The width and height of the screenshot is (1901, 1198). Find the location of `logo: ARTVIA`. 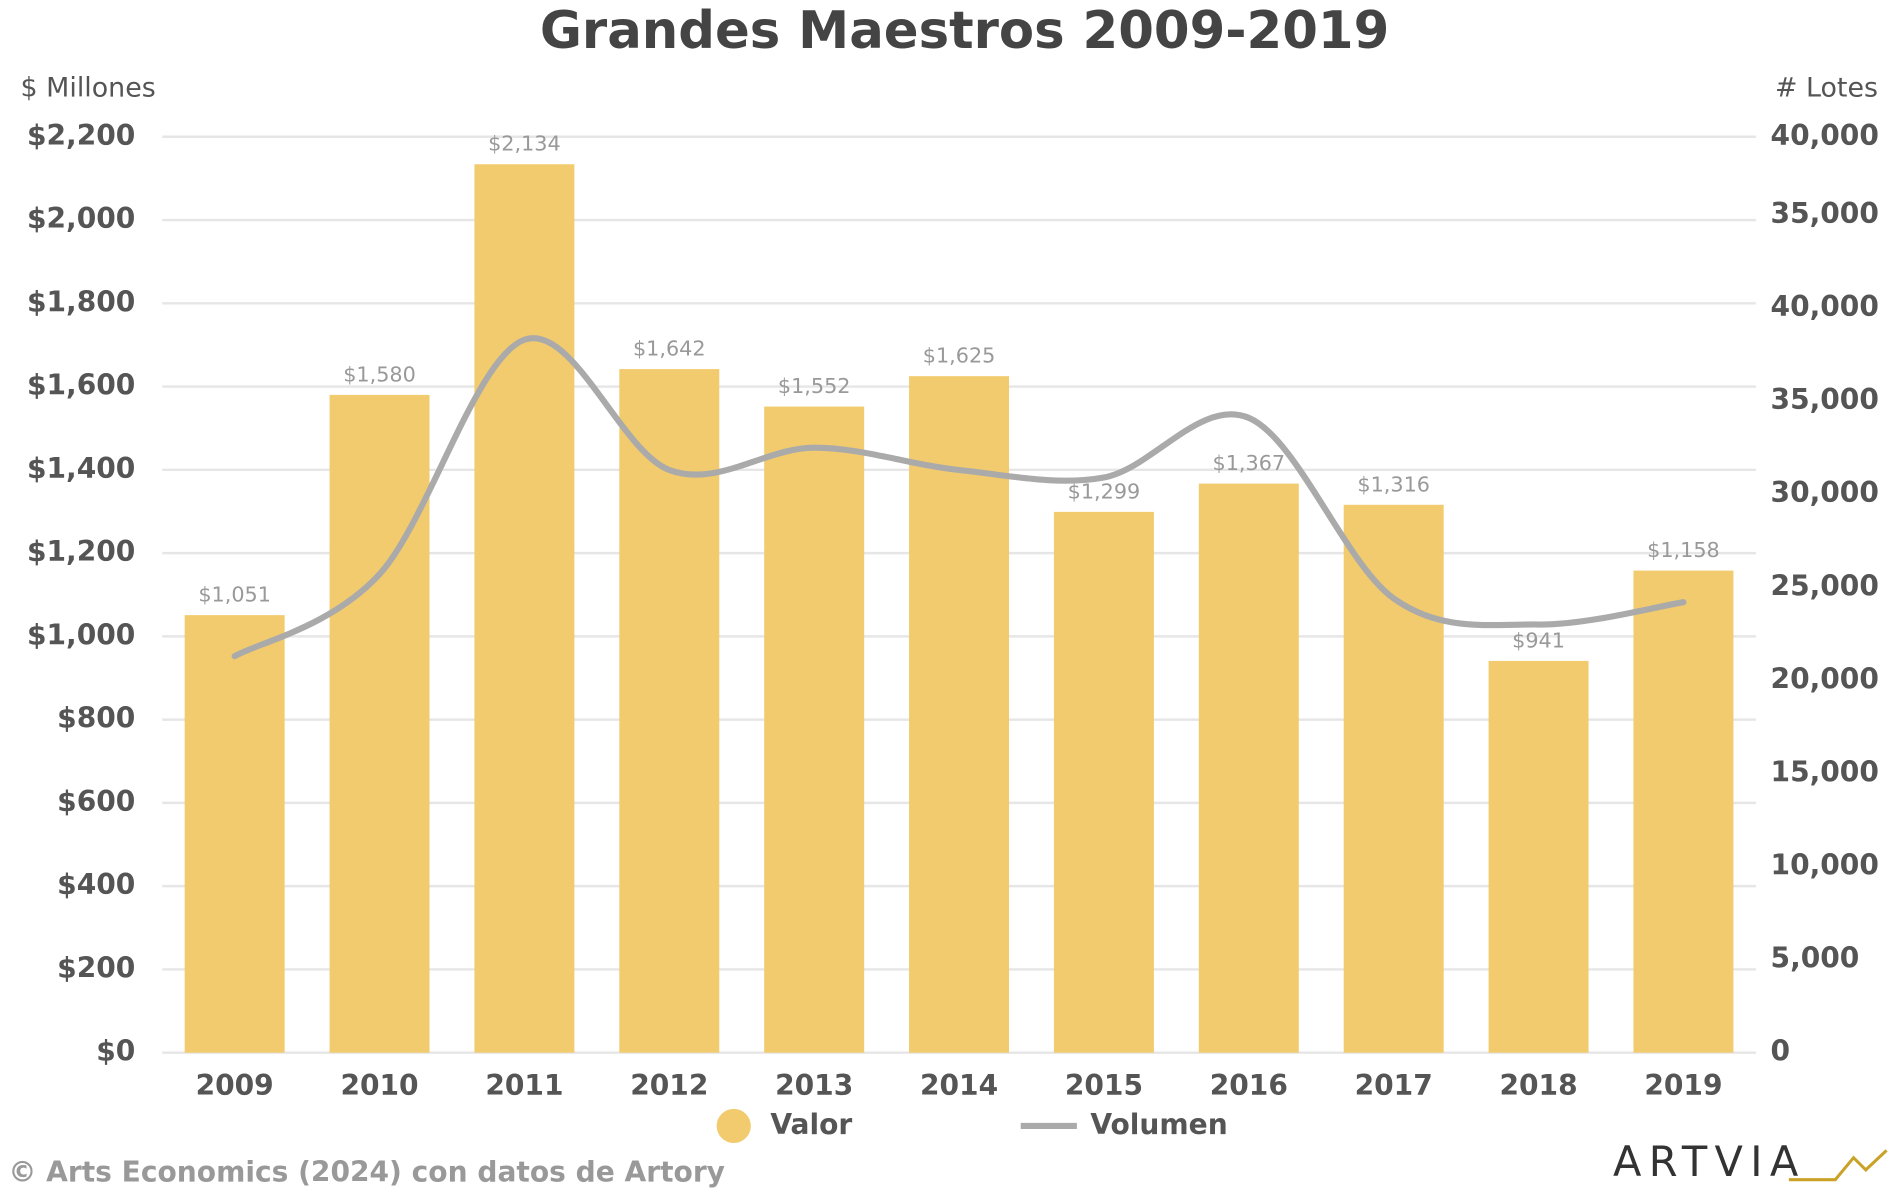

logo: ARTVIA is located at coordinates (1709, 1161).